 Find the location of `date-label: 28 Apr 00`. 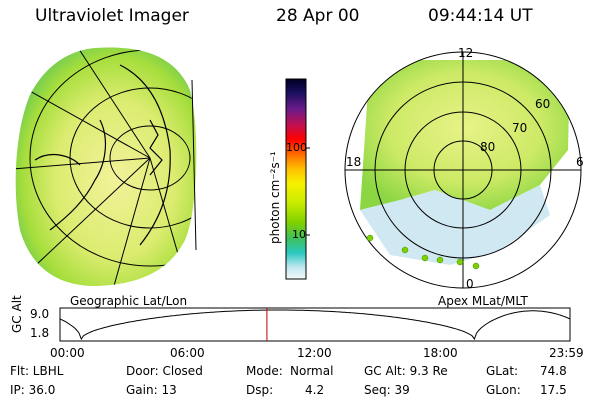

date-label: 28 Apr 00 is located at coordinates (318, 16).